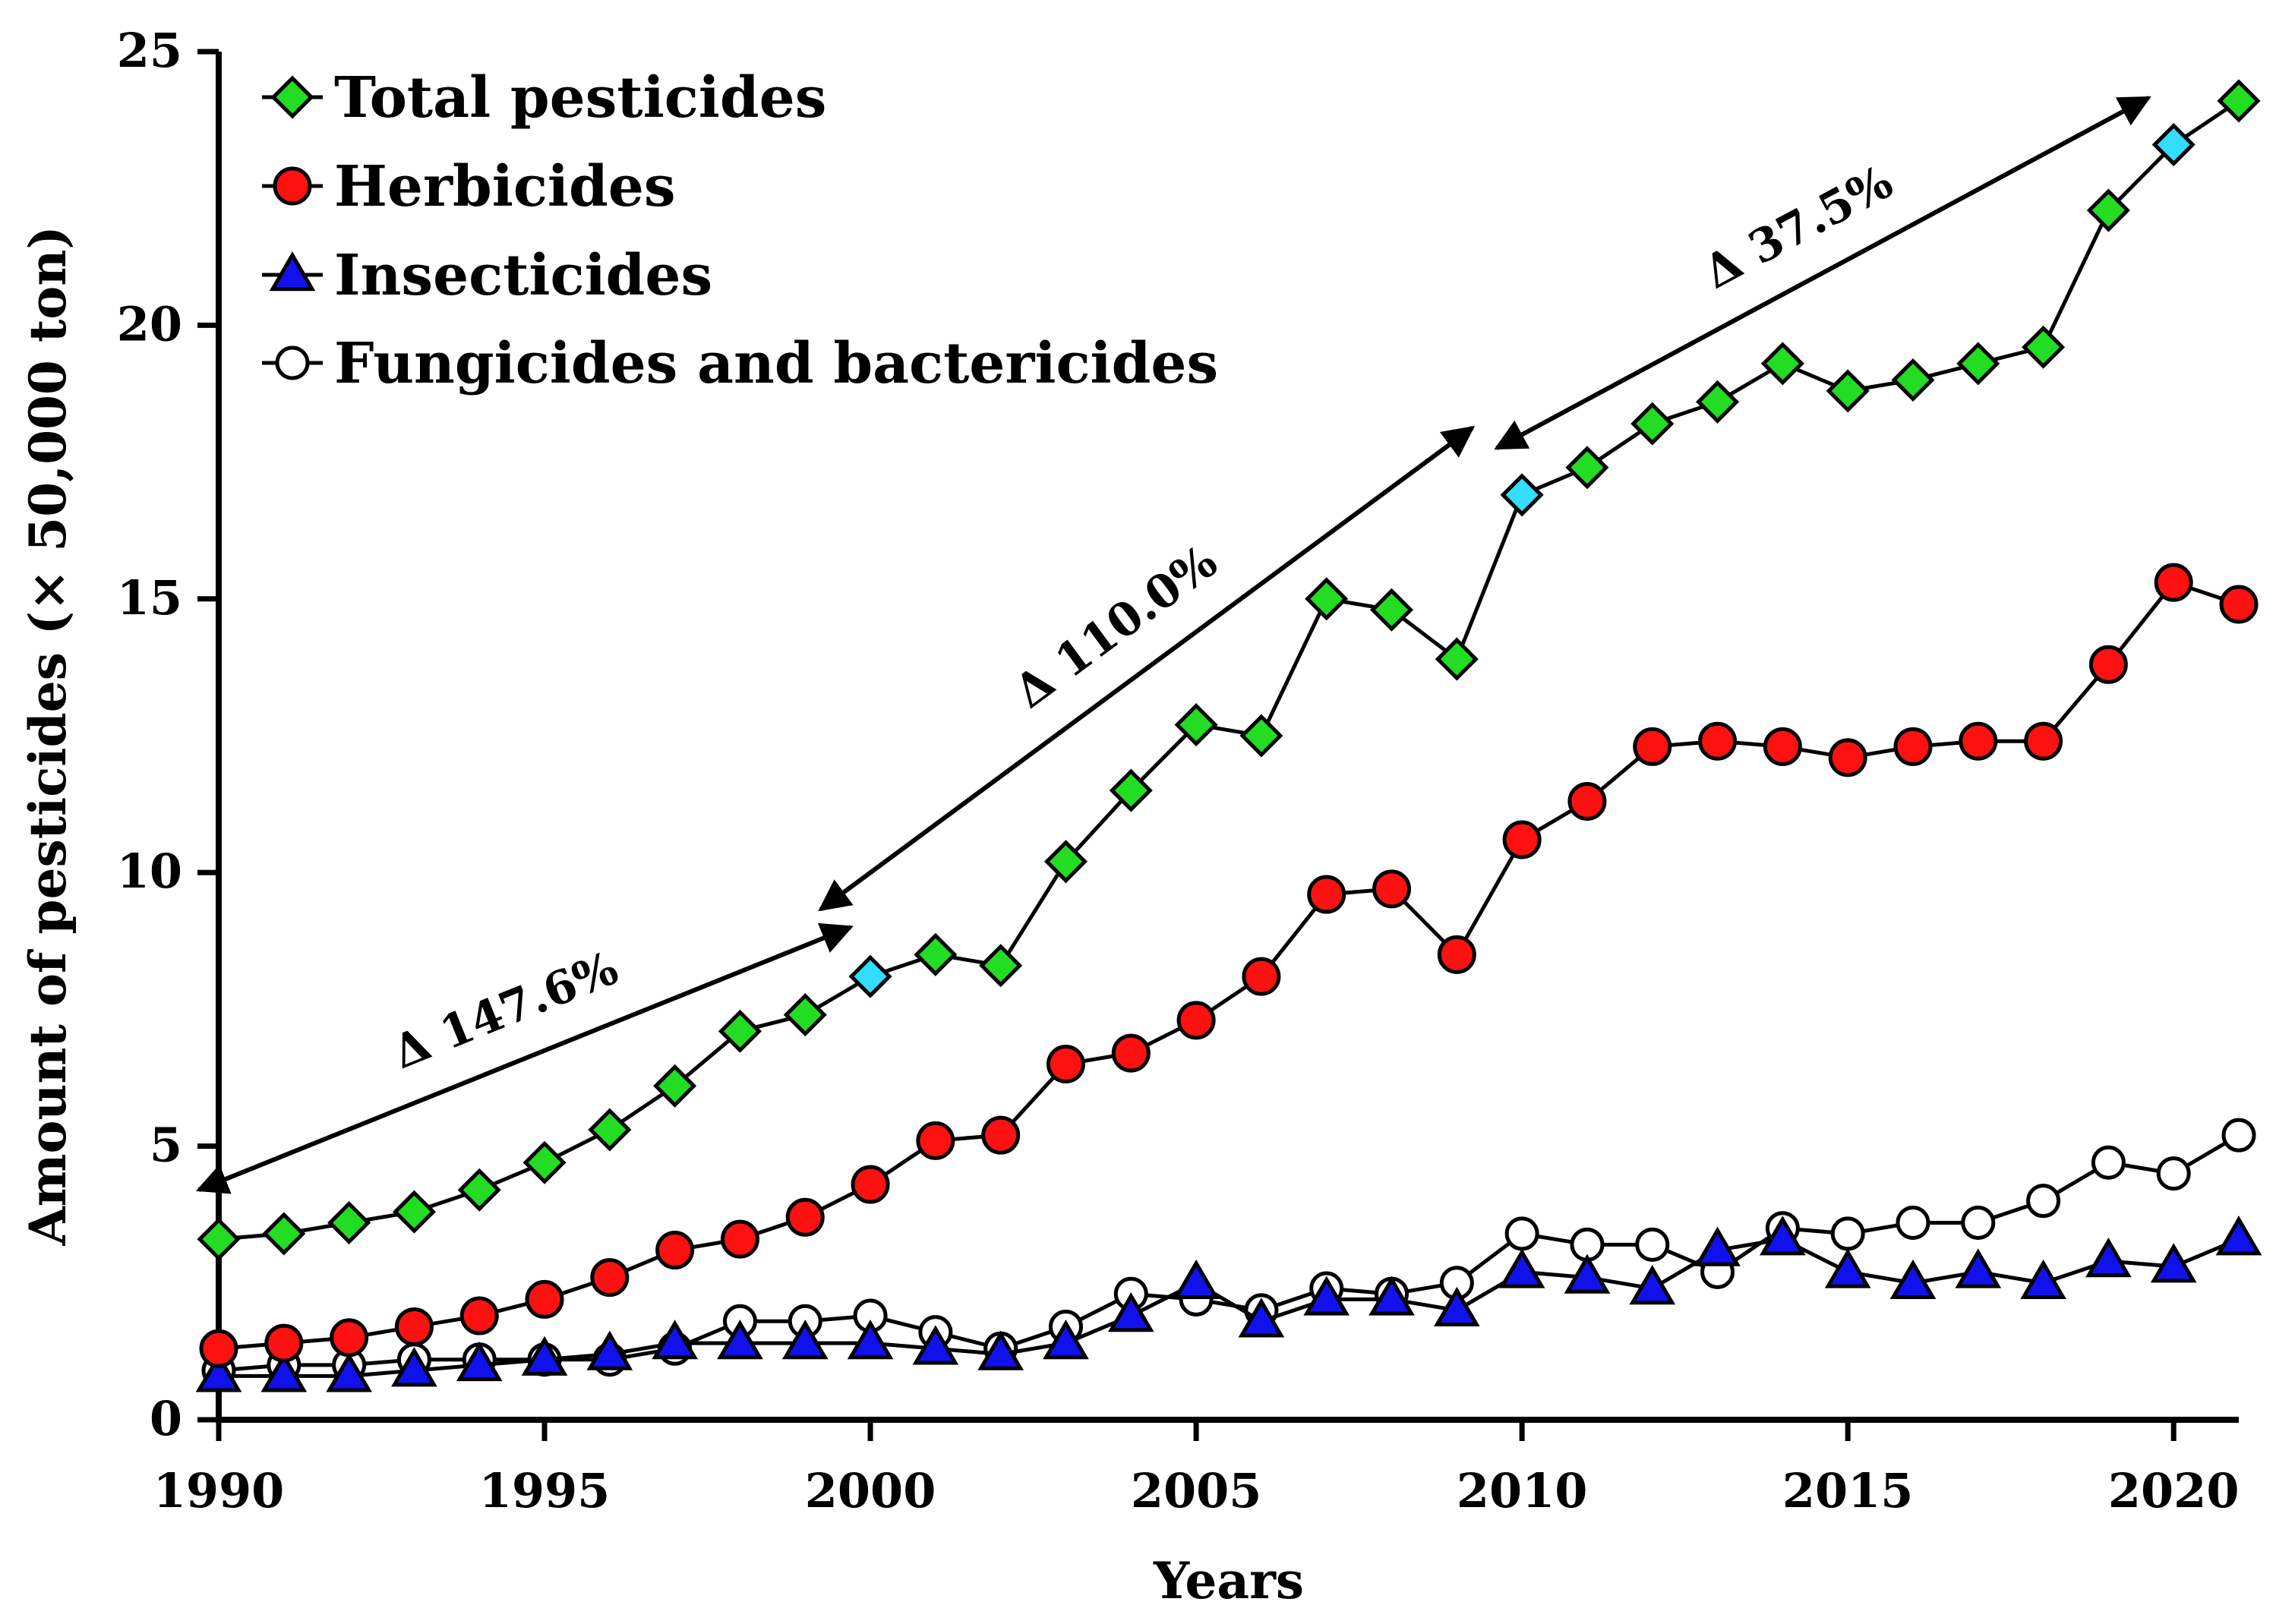 Image resolution: width=2295 pixels, height=1624 pixels. What do you see at coordinates (545, 1490) in the screenshot?
I see `x-tick-label: 1995` at bounding box center [545, 1490].